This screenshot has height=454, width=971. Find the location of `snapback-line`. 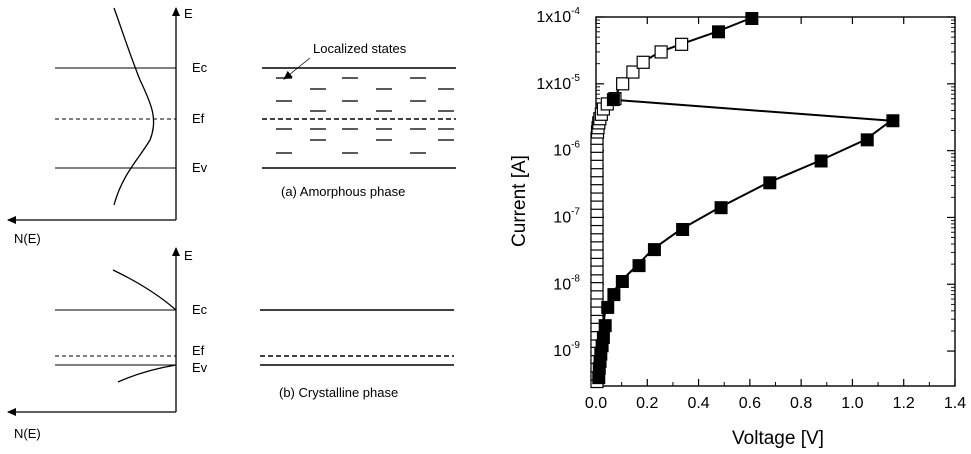

snapback-line is located at coordinates (751, 110).